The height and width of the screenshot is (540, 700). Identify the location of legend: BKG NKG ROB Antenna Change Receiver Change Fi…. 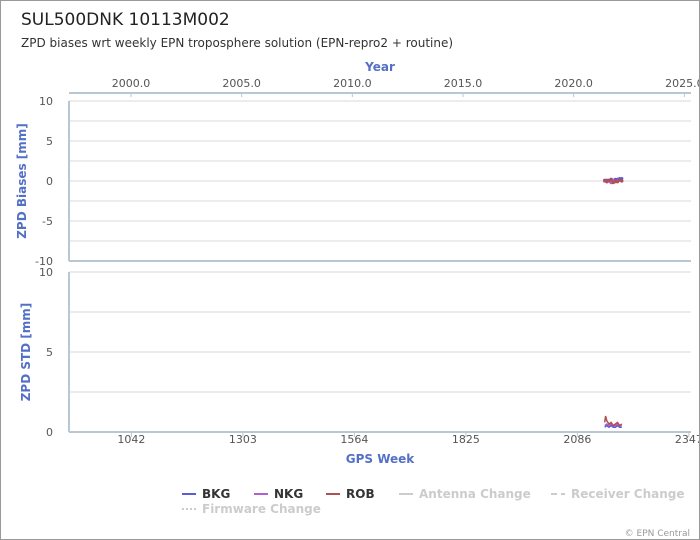
(433, 501).